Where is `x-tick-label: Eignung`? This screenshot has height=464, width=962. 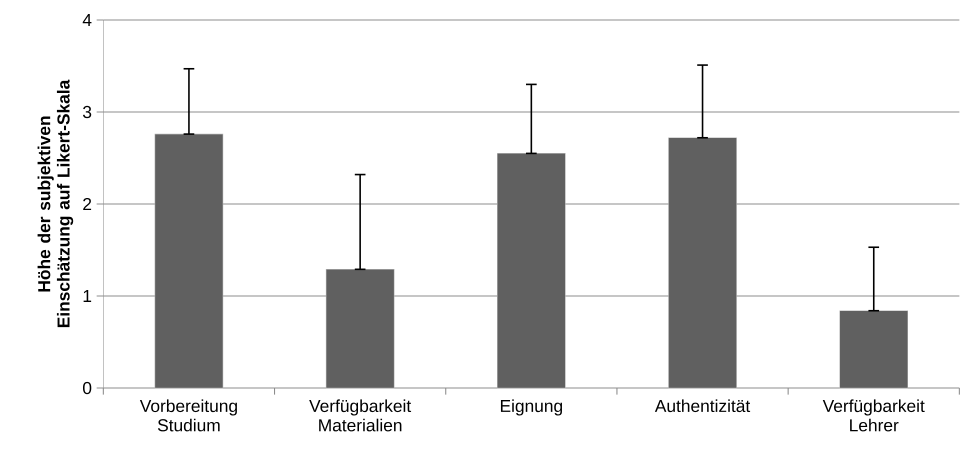 x-tick-label: Eignung is located at coordinates (531, 407).